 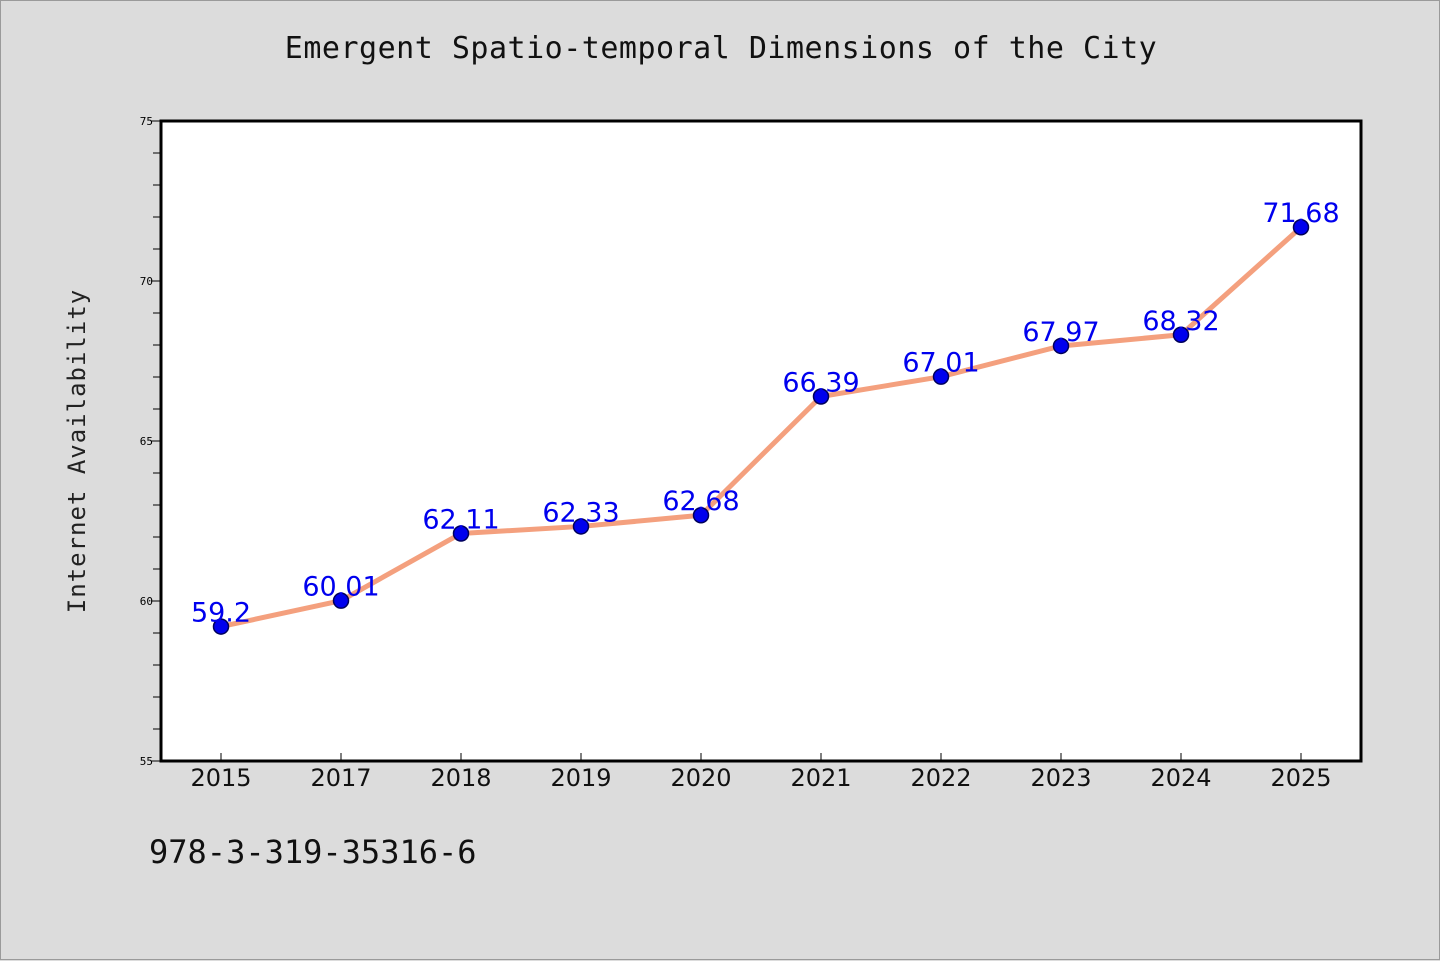 I want to click on x-tick-label: 2024, so click(x=1180, y=778).